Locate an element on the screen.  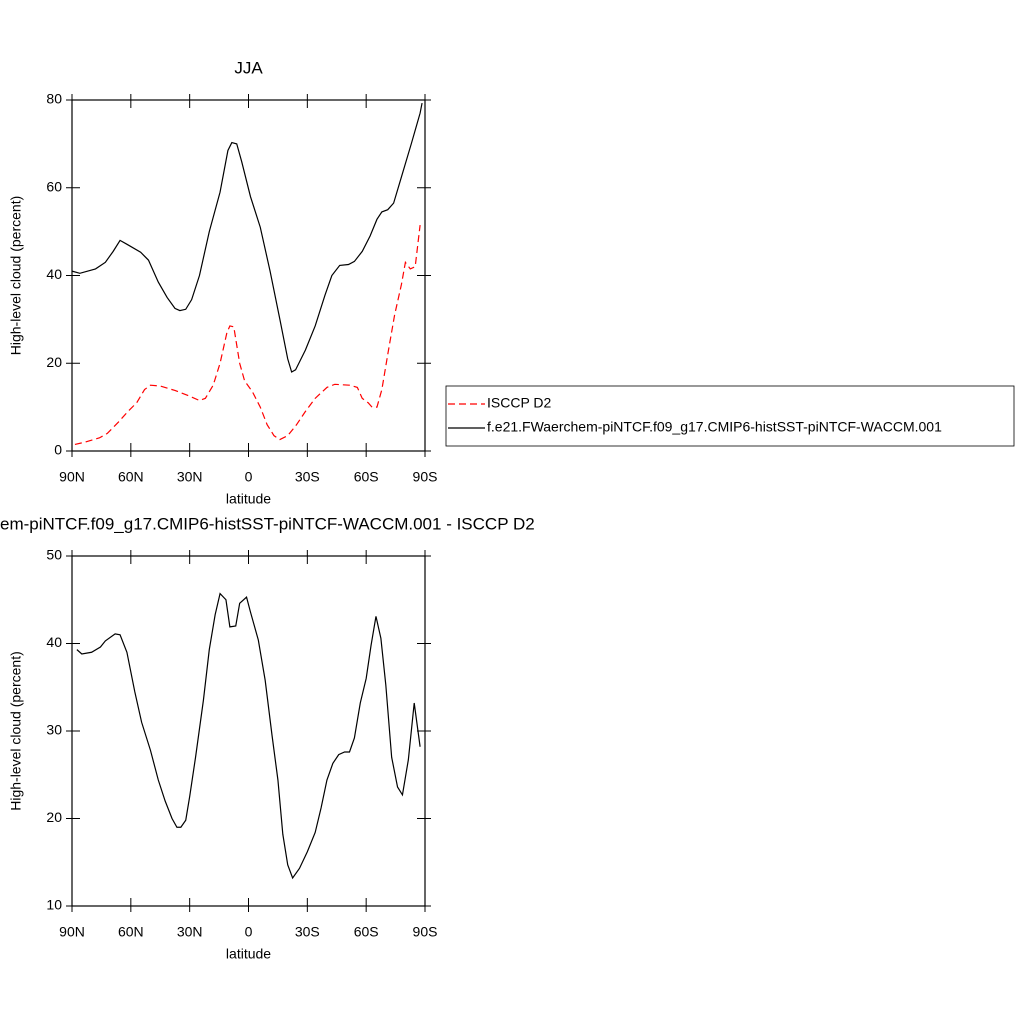
y-tick-label: 60 is located at coordinates (54, 186).